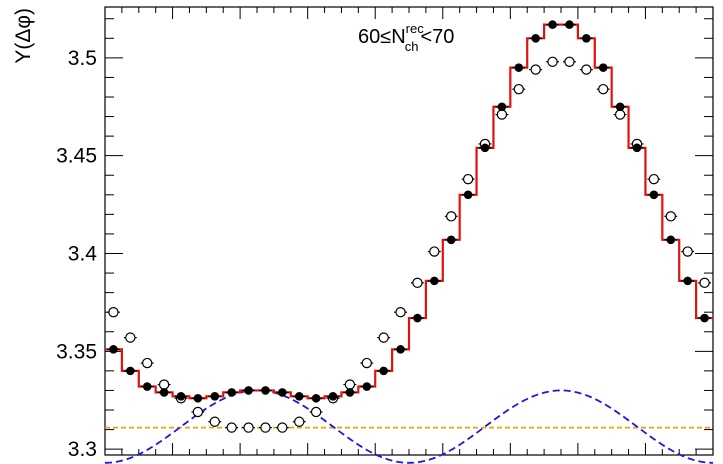 Image resolution: width=723 pixels, height=464 pixels. I want to click on y-tick-label: 3.5, so click(82, 58).